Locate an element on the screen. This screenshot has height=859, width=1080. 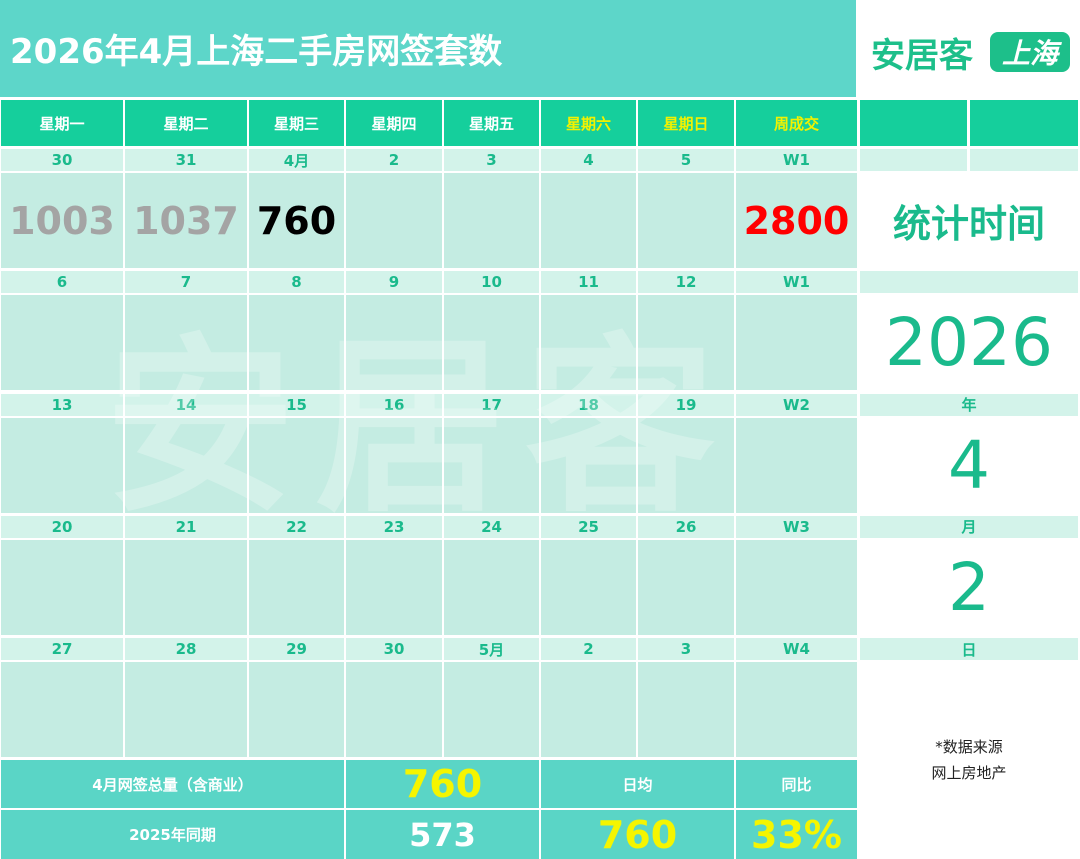
weekday-header: 星期一 is located at coordinates (62, 123).